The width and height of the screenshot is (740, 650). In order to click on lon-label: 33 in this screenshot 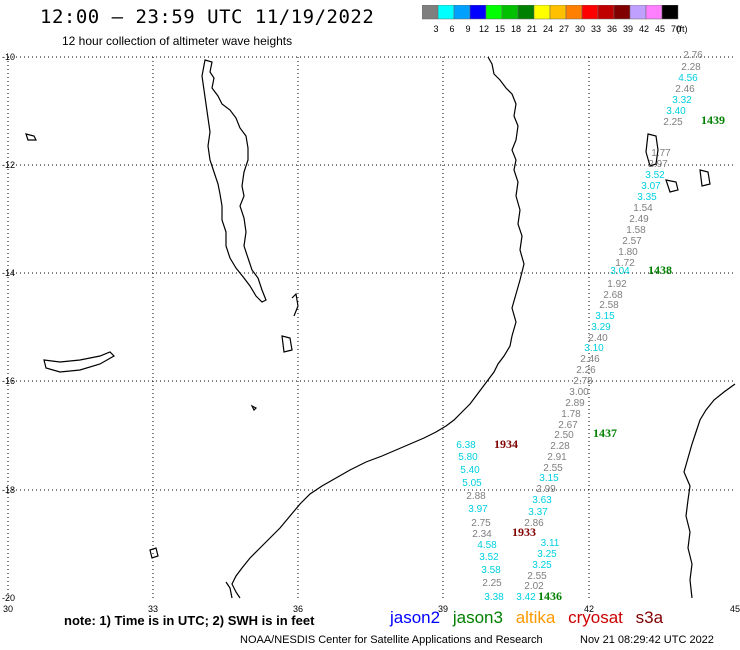, I will do `click(153, 609)`.